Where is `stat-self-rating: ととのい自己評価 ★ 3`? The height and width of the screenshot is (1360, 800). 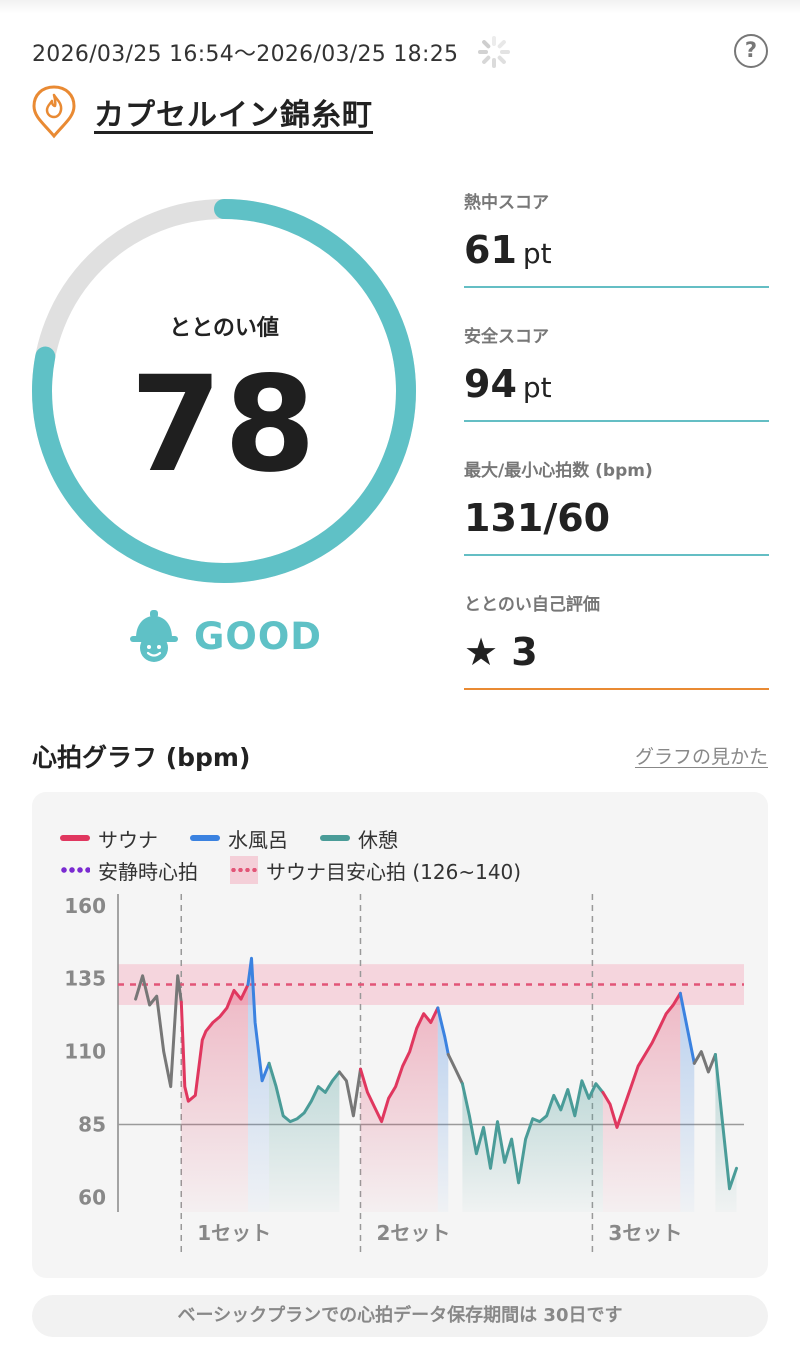
stat-self-rating: ととのい自己評価 ★ 3 is located at coordinates (616, 649).